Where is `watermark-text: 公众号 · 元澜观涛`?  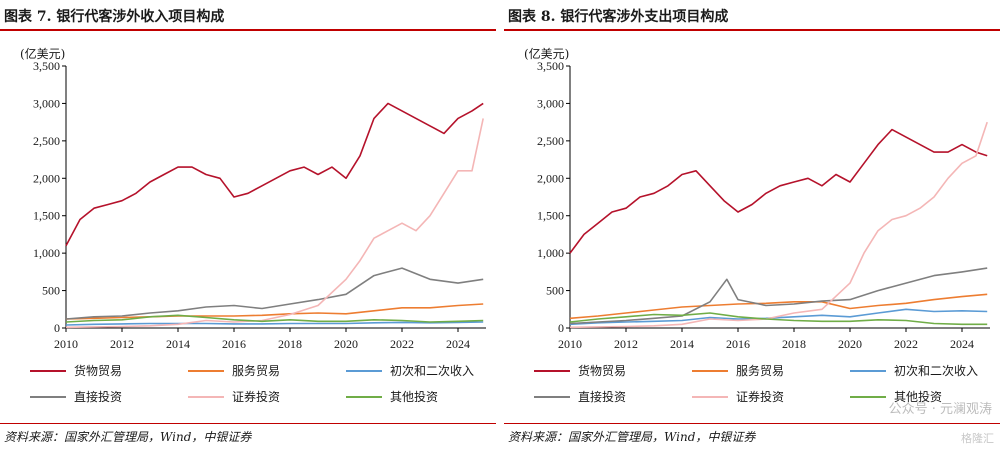
watermark-text: 公众号 · 元澜观涛 is located at coordinates (940, 409).